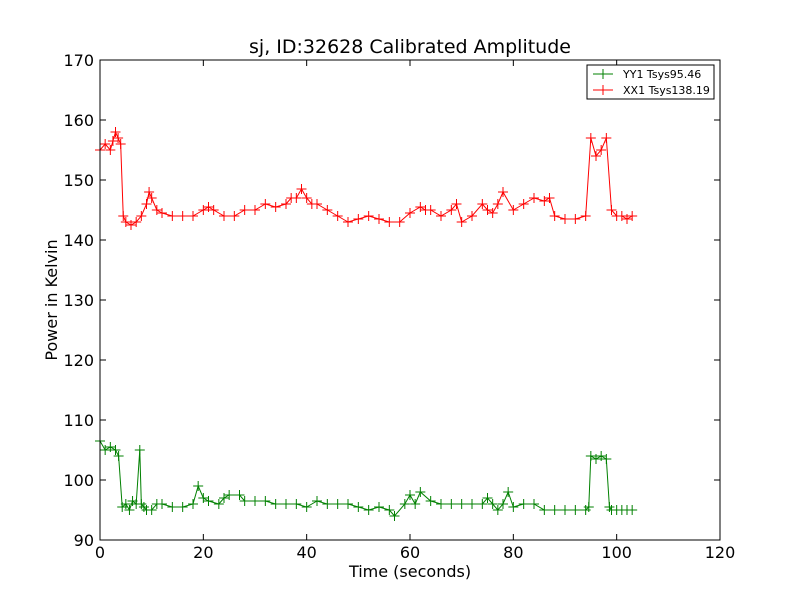 The height and width of the screenshot is (600, 800). What do you see at coordinates (78, 60) in the screenshot?
I see `y-tick-label: 170` at bounding box center [78, 60].